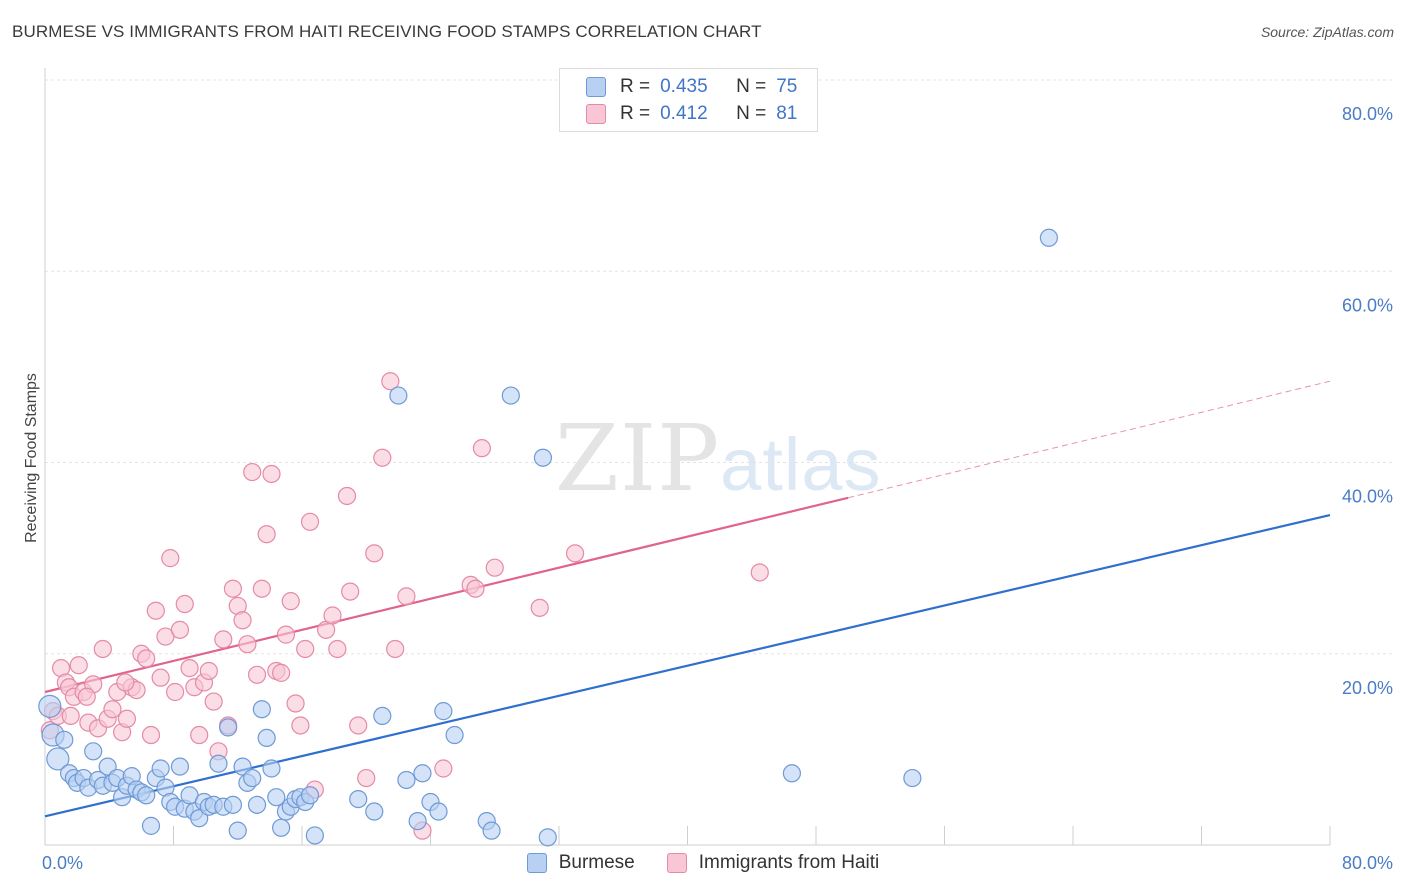  What do you see at coordinates (801, 464) in the screenshot?
I see `watermark-atlas: atlas` at bounding box center [801, 464].